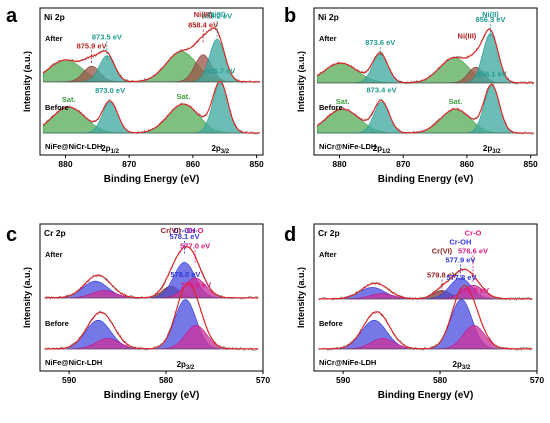  I want to click on peak-energy-label: 873.0 eV, so click(110, 90).